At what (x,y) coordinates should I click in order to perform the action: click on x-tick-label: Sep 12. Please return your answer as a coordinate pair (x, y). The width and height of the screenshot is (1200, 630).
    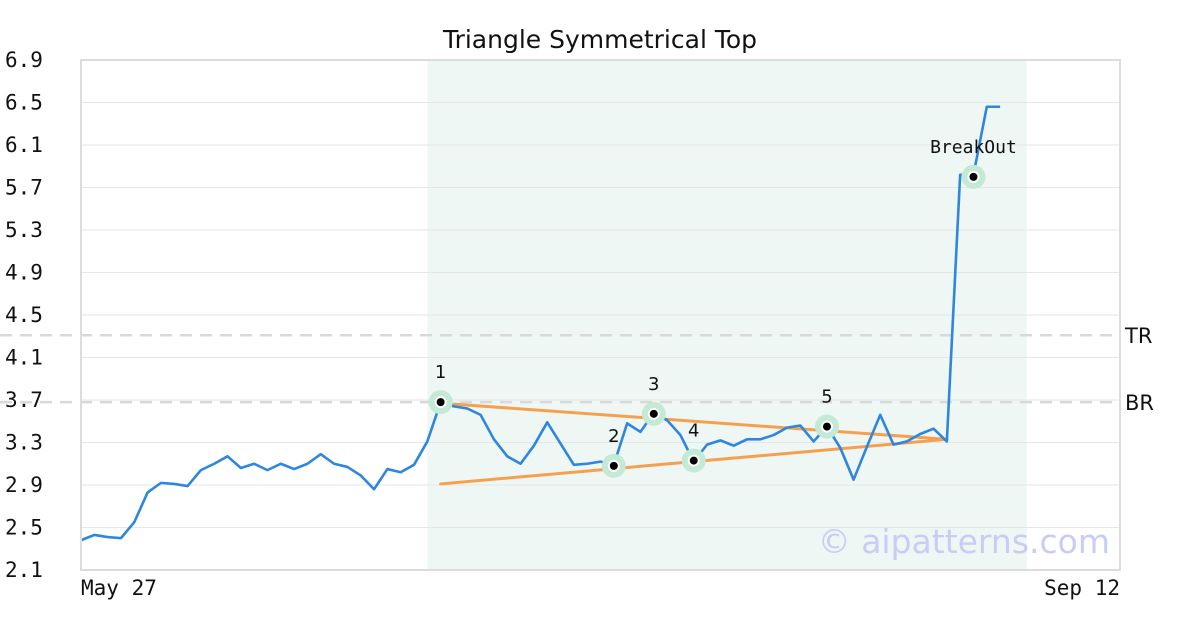
    Looking at the image, I should click on (1082, 588).